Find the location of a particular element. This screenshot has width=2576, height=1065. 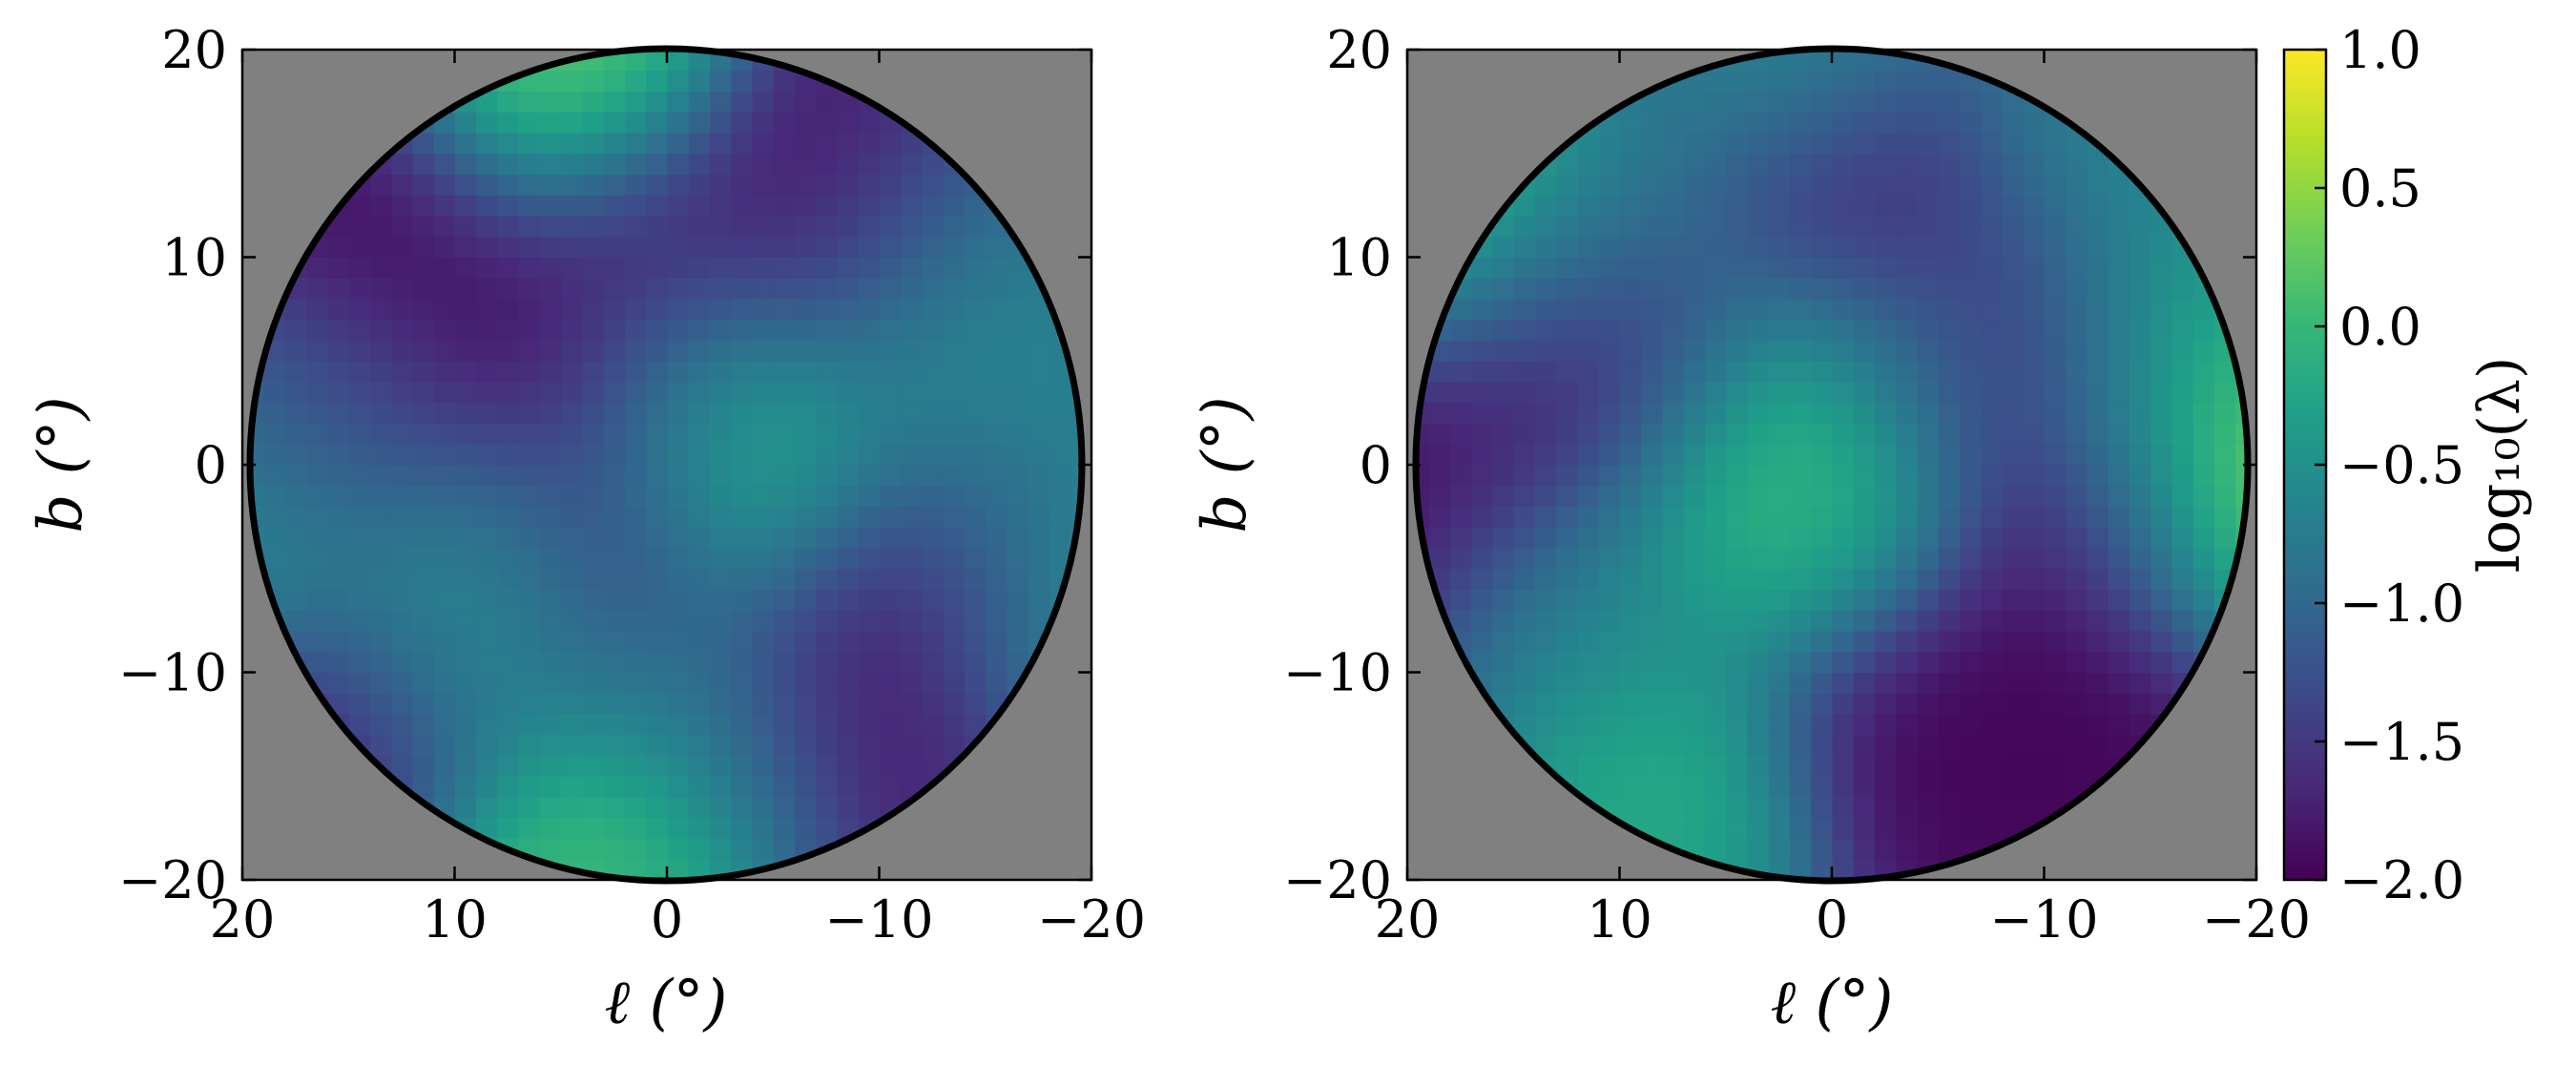

colorbar-tick-label: −1.0 is located at coordinates (2401, 604).